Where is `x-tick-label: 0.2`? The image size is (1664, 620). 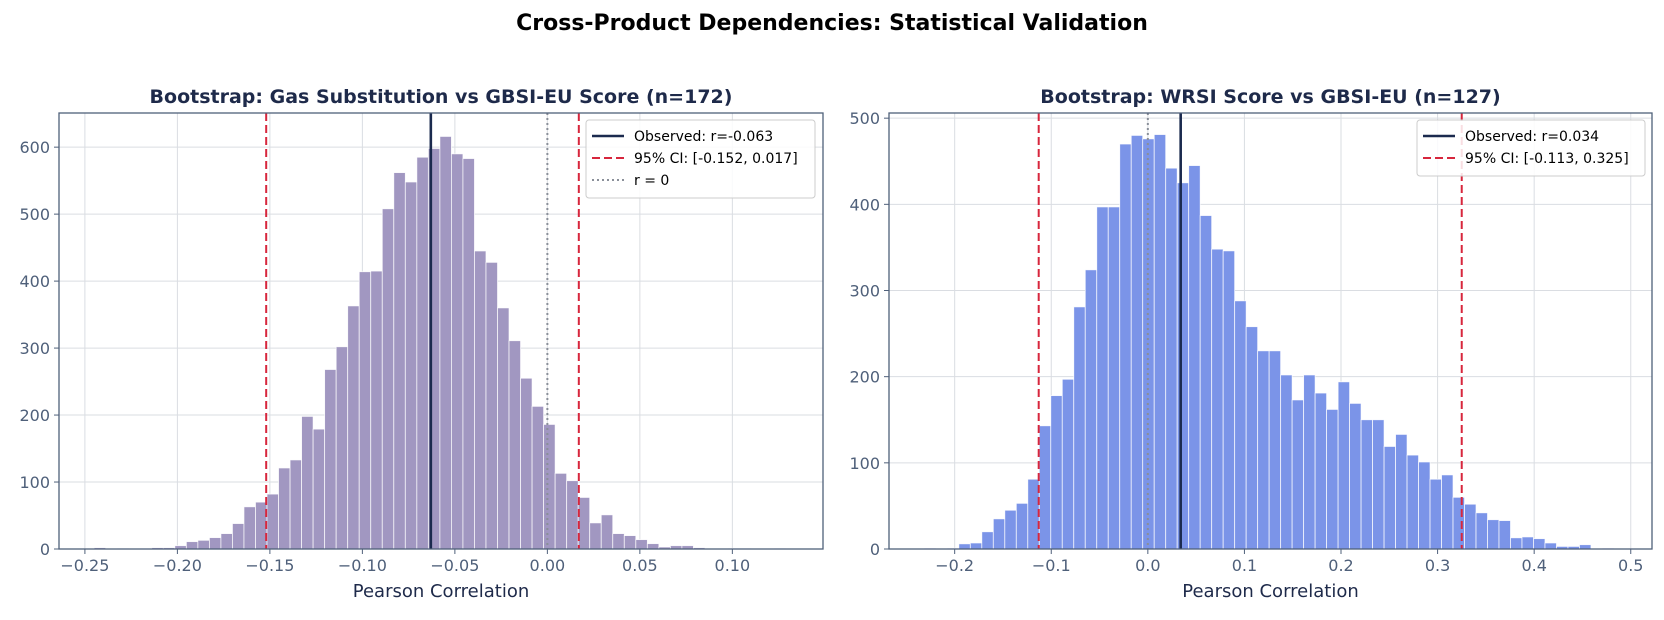 x-tick-label: 0.2 is located at coordinates (1340, 565).